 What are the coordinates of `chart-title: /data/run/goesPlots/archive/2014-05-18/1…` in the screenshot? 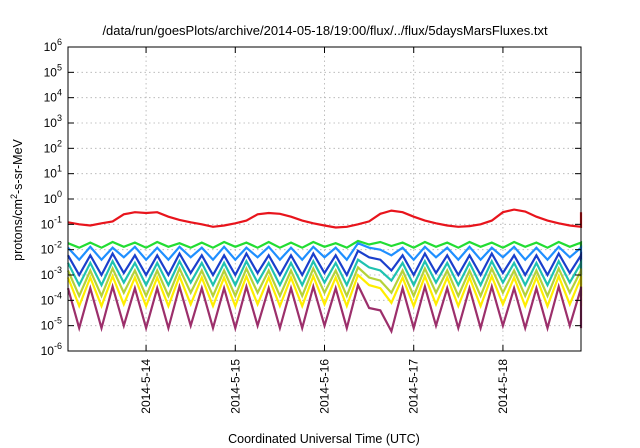 It's located at (325, 30).